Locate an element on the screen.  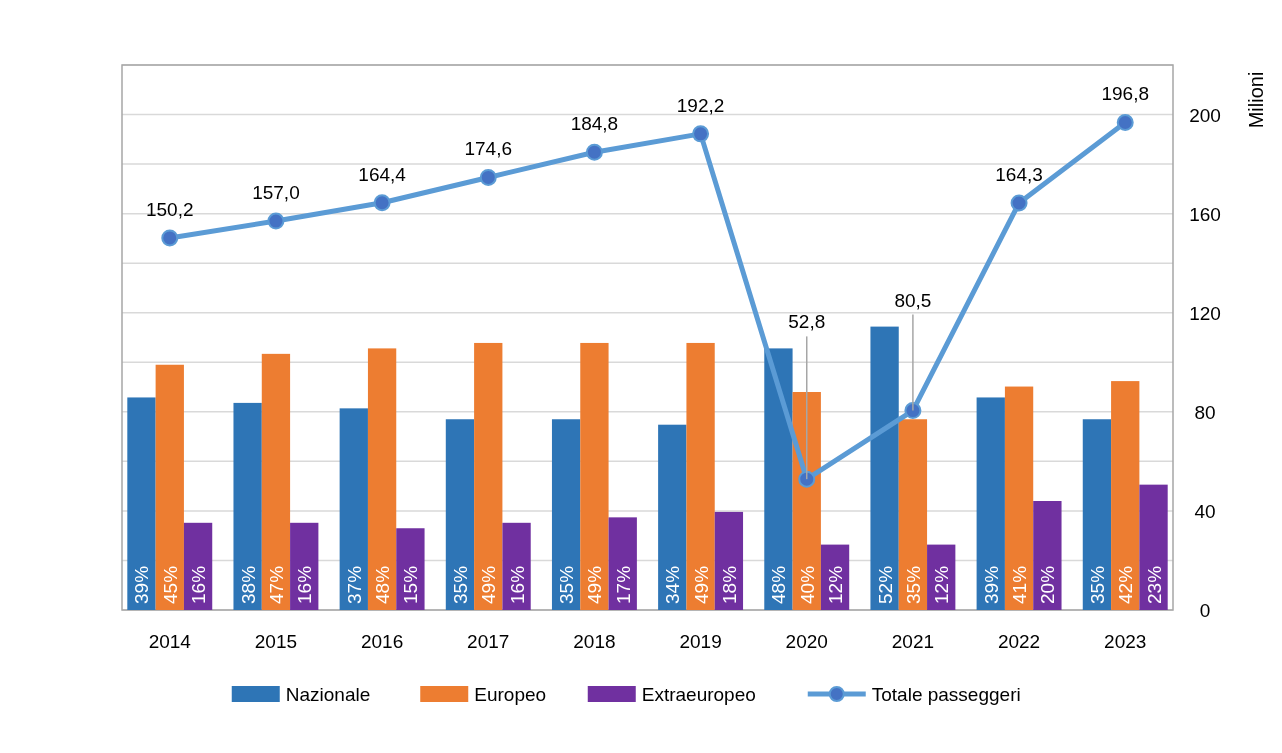
y-tick-label: 80 is located at coordinates (1205, 412).